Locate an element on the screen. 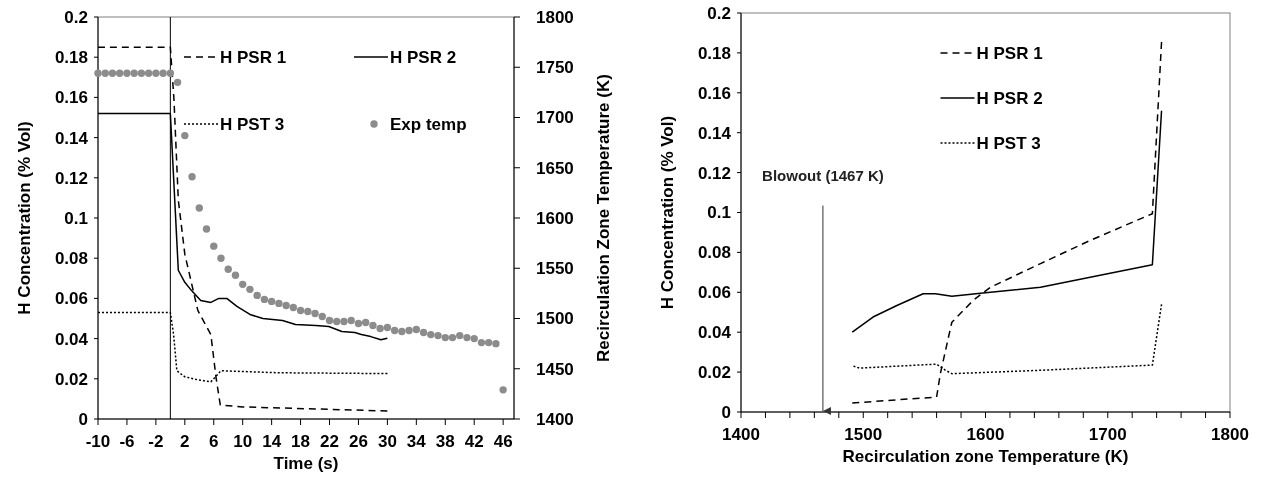  legend-label: H PST 3 is located at coordinates (1008, 143).